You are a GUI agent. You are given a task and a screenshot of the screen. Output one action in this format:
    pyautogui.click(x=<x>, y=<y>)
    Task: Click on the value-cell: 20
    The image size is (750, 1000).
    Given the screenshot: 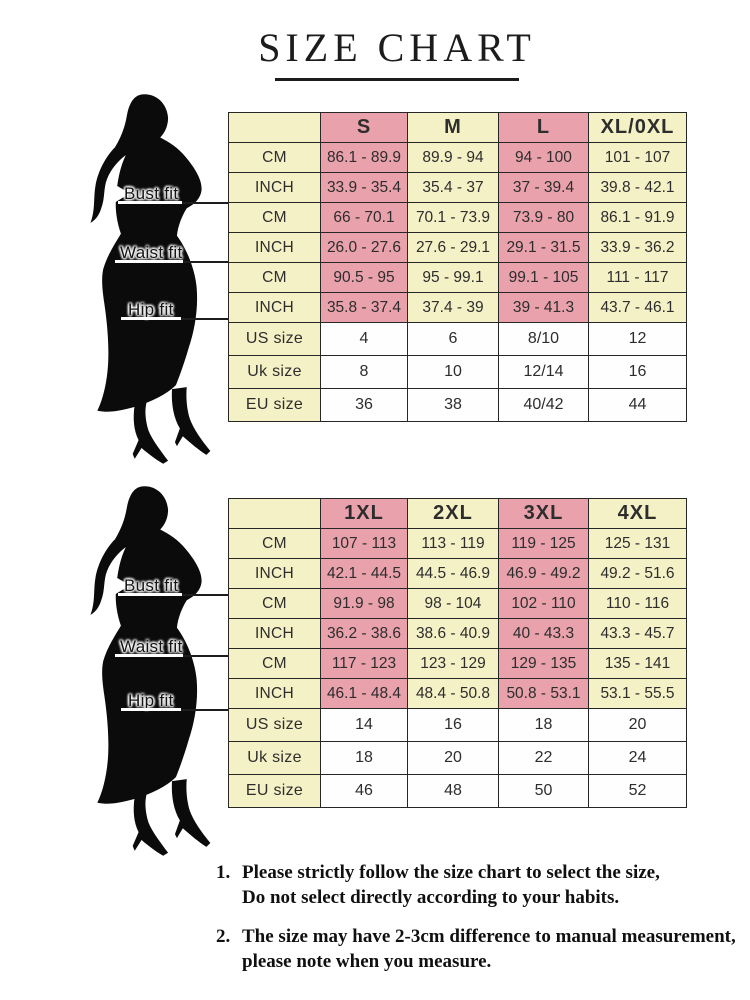 What is the action you would take?
    pyautogui.click(x=637, y=725)
    